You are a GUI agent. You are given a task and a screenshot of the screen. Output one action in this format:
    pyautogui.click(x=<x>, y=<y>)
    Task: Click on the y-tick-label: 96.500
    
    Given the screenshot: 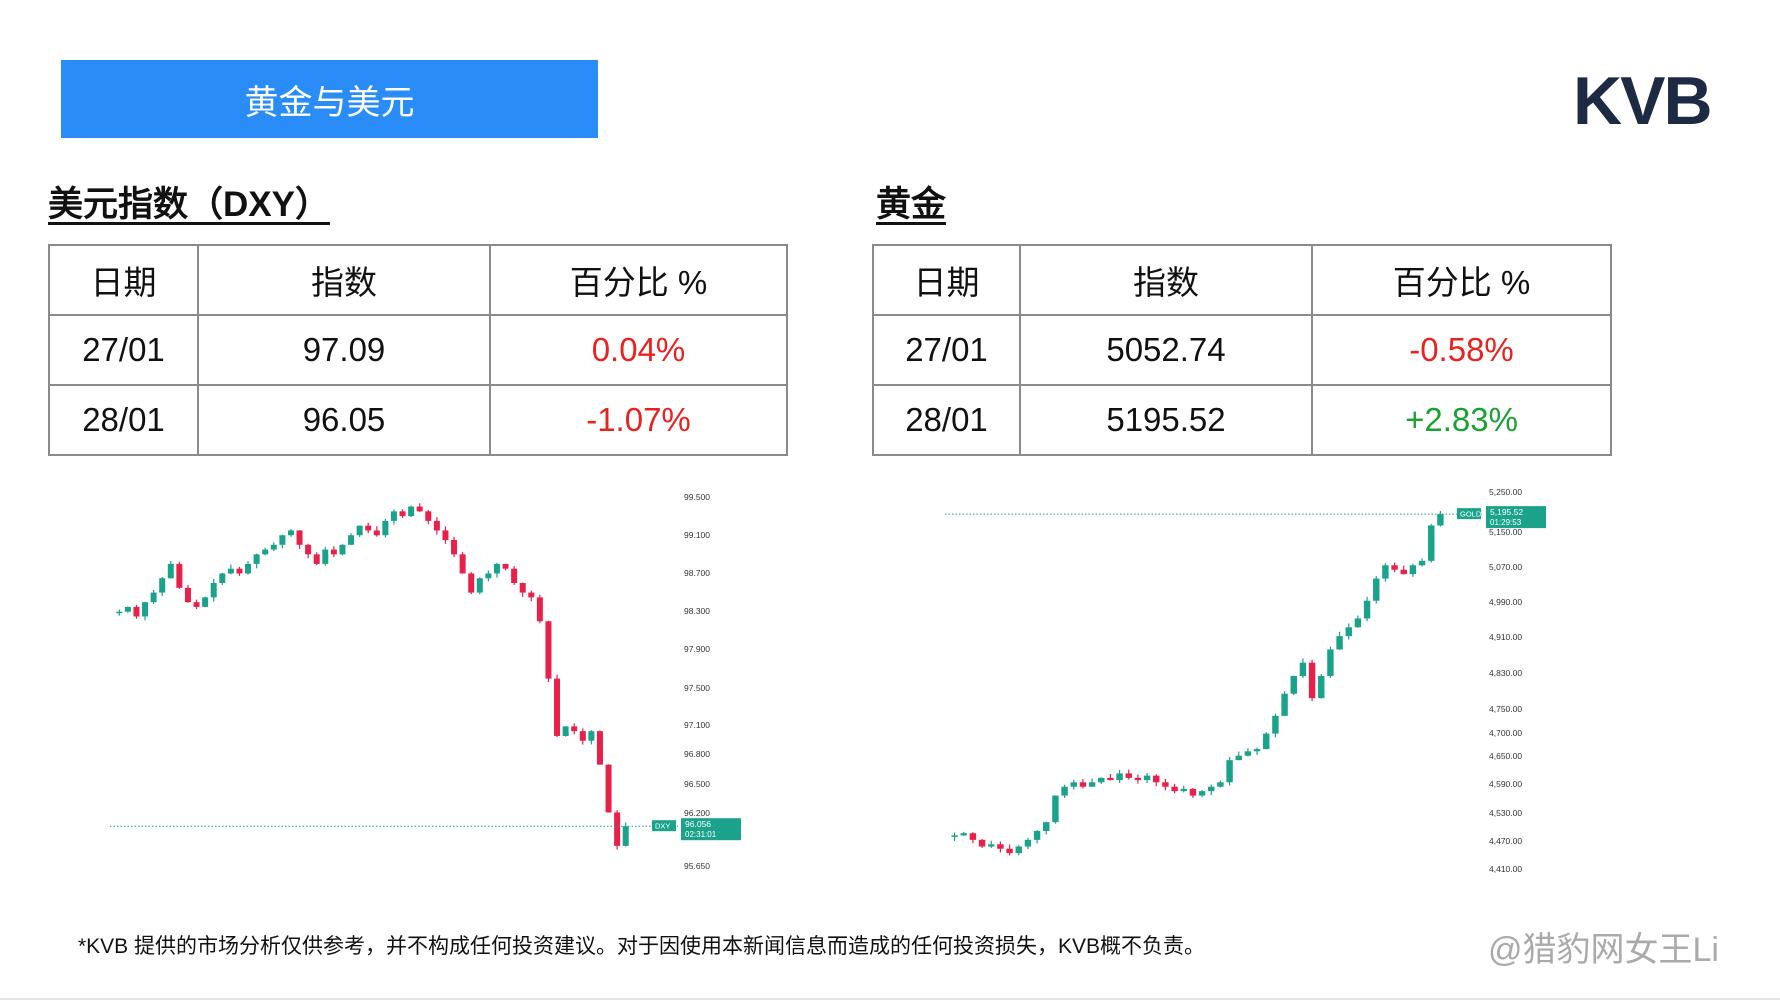 What is the action you would take?
    pyautogui.click(x=697, y=784)
    